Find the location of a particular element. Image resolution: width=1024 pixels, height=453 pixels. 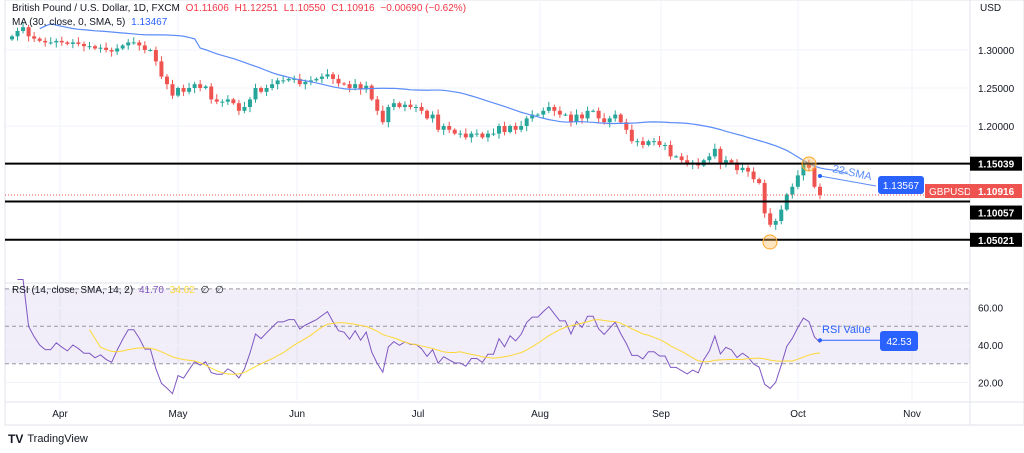

swing-high-marker is located at coordinates (809, 164).